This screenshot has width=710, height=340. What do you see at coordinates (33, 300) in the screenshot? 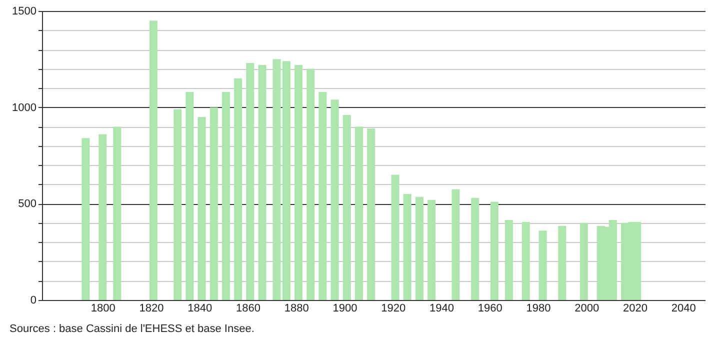
I see `y-tick-label: 0` at bounding box center [33, 300].